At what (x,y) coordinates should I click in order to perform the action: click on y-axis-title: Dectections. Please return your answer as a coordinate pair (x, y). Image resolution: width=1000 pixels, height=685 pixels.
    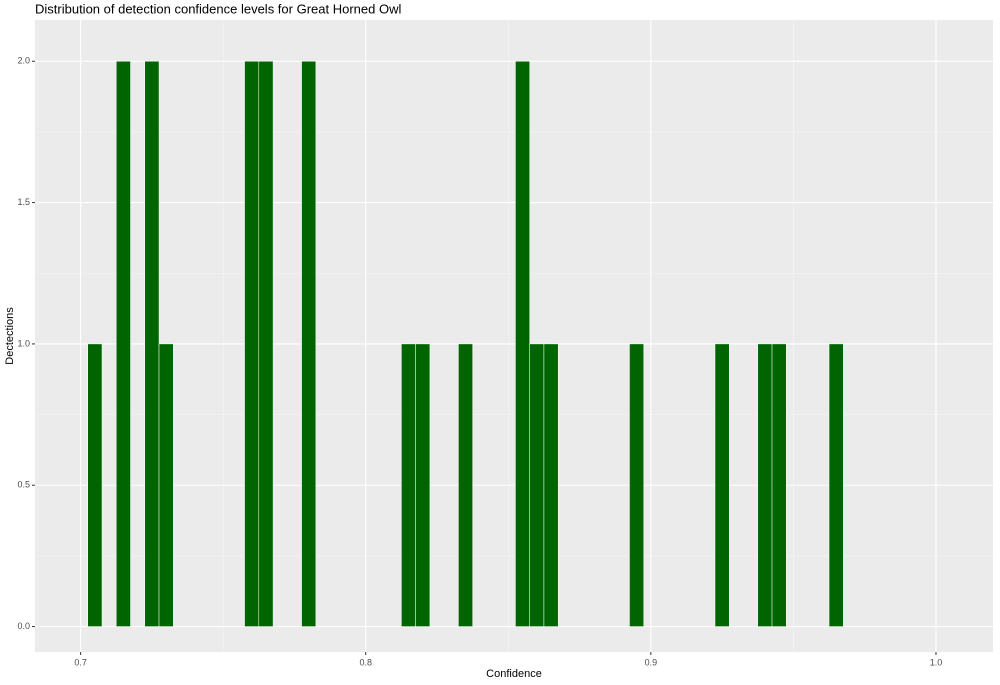
    Looking at the image, I should click on (10, 336).